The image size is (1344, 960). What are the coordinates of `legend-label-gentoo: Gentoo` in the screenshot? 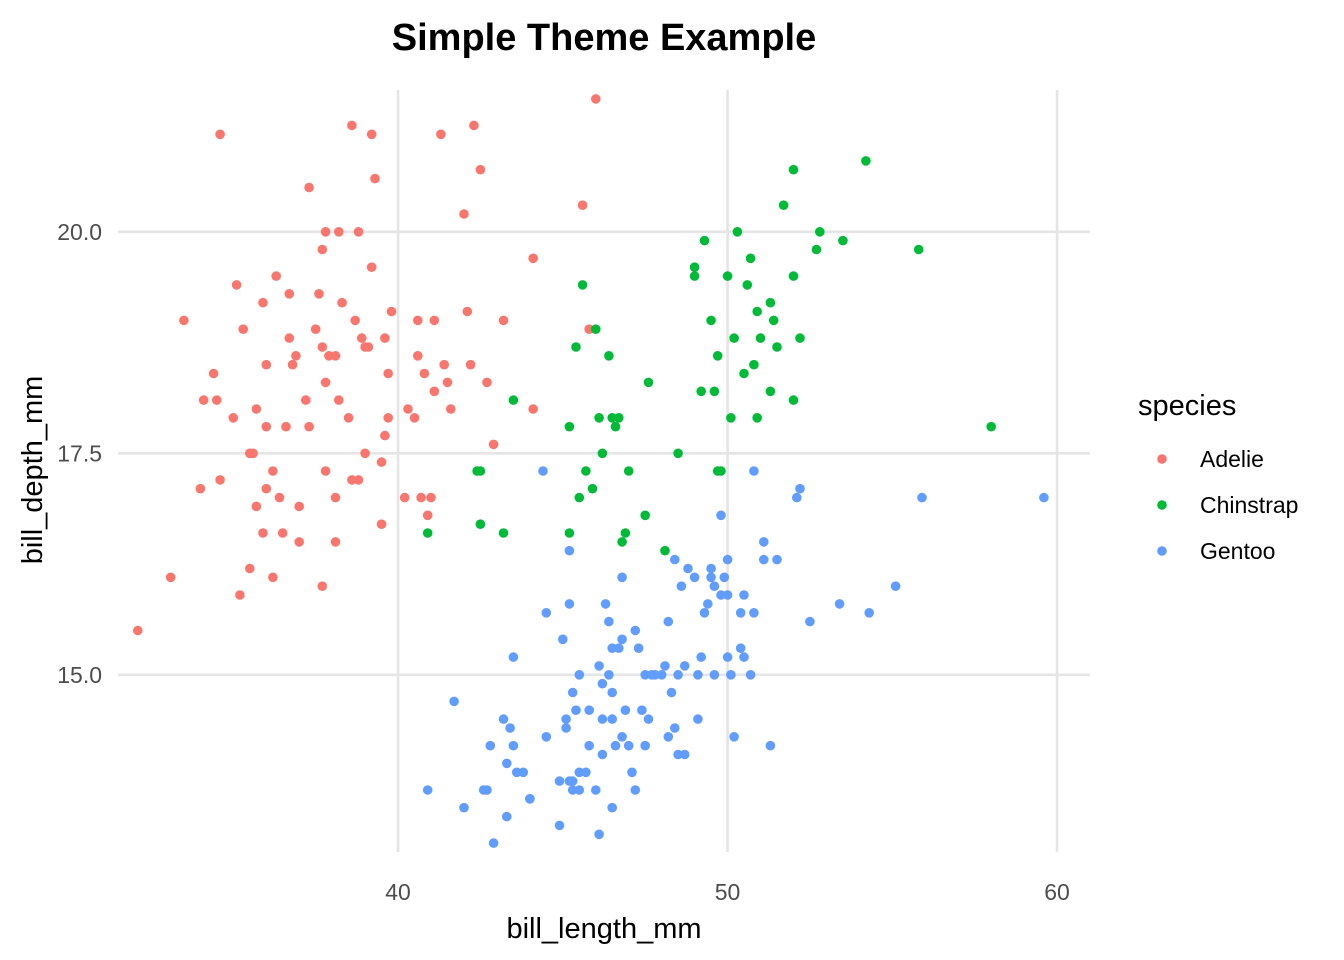 It's located at (1237, 551).